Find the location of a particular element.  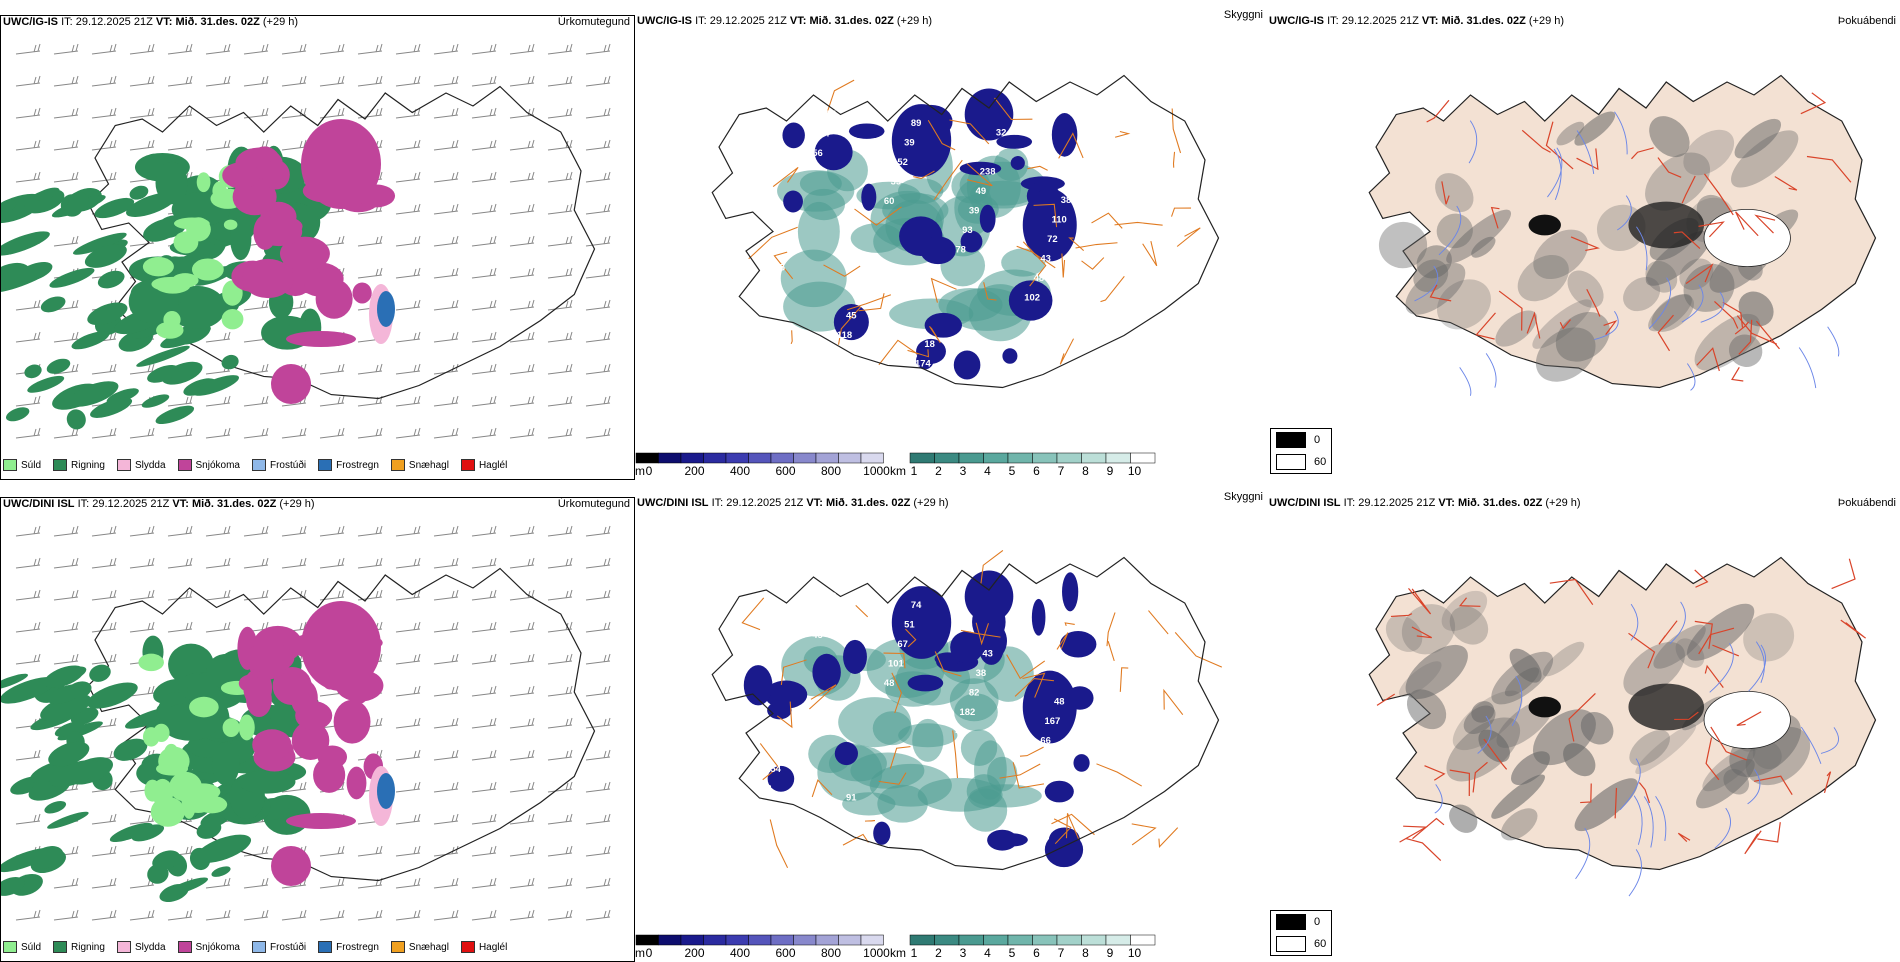

snow-depth-label: 93 is located at coordinates (967, 230).